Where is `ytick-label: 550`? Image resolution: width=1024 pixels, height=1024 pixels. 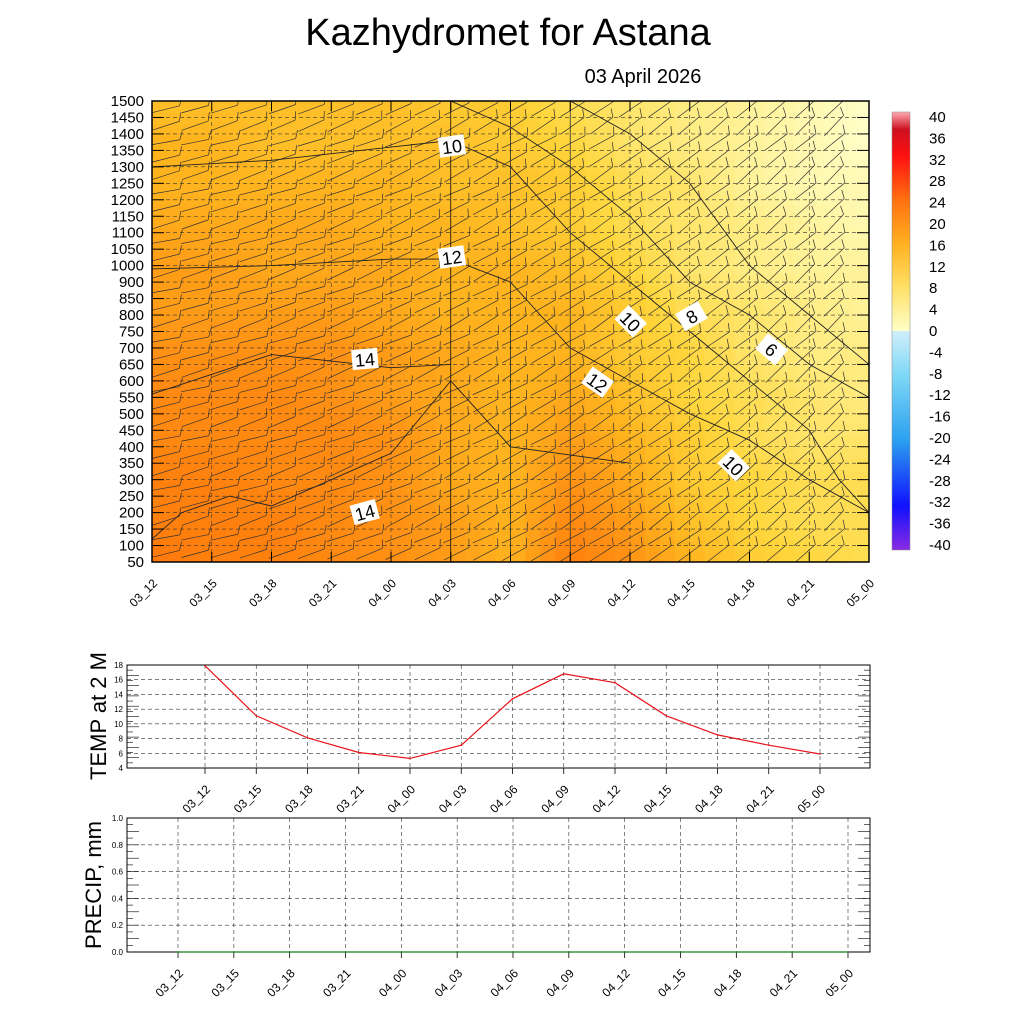
ytick-label: 550 is located at coordinates (131, 397).